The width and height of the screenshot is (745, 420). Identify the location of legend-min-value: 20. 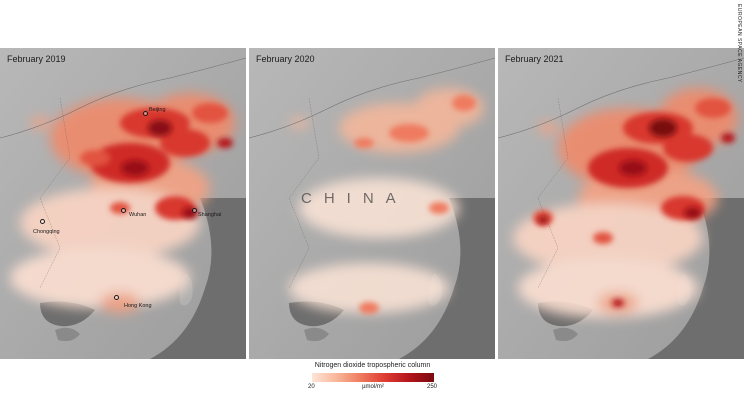
(311, 387).